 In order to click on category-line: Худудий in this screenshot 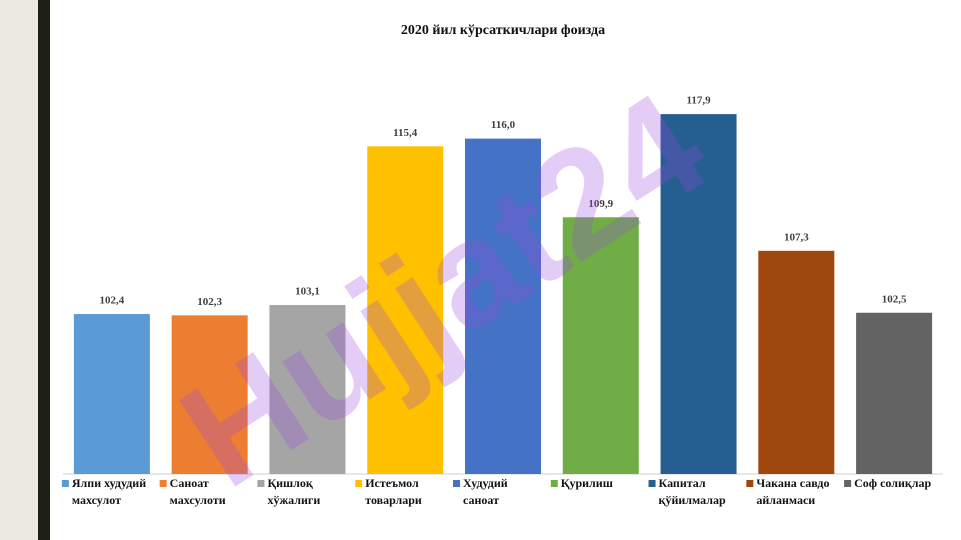, I will do `click(485, 483)`.